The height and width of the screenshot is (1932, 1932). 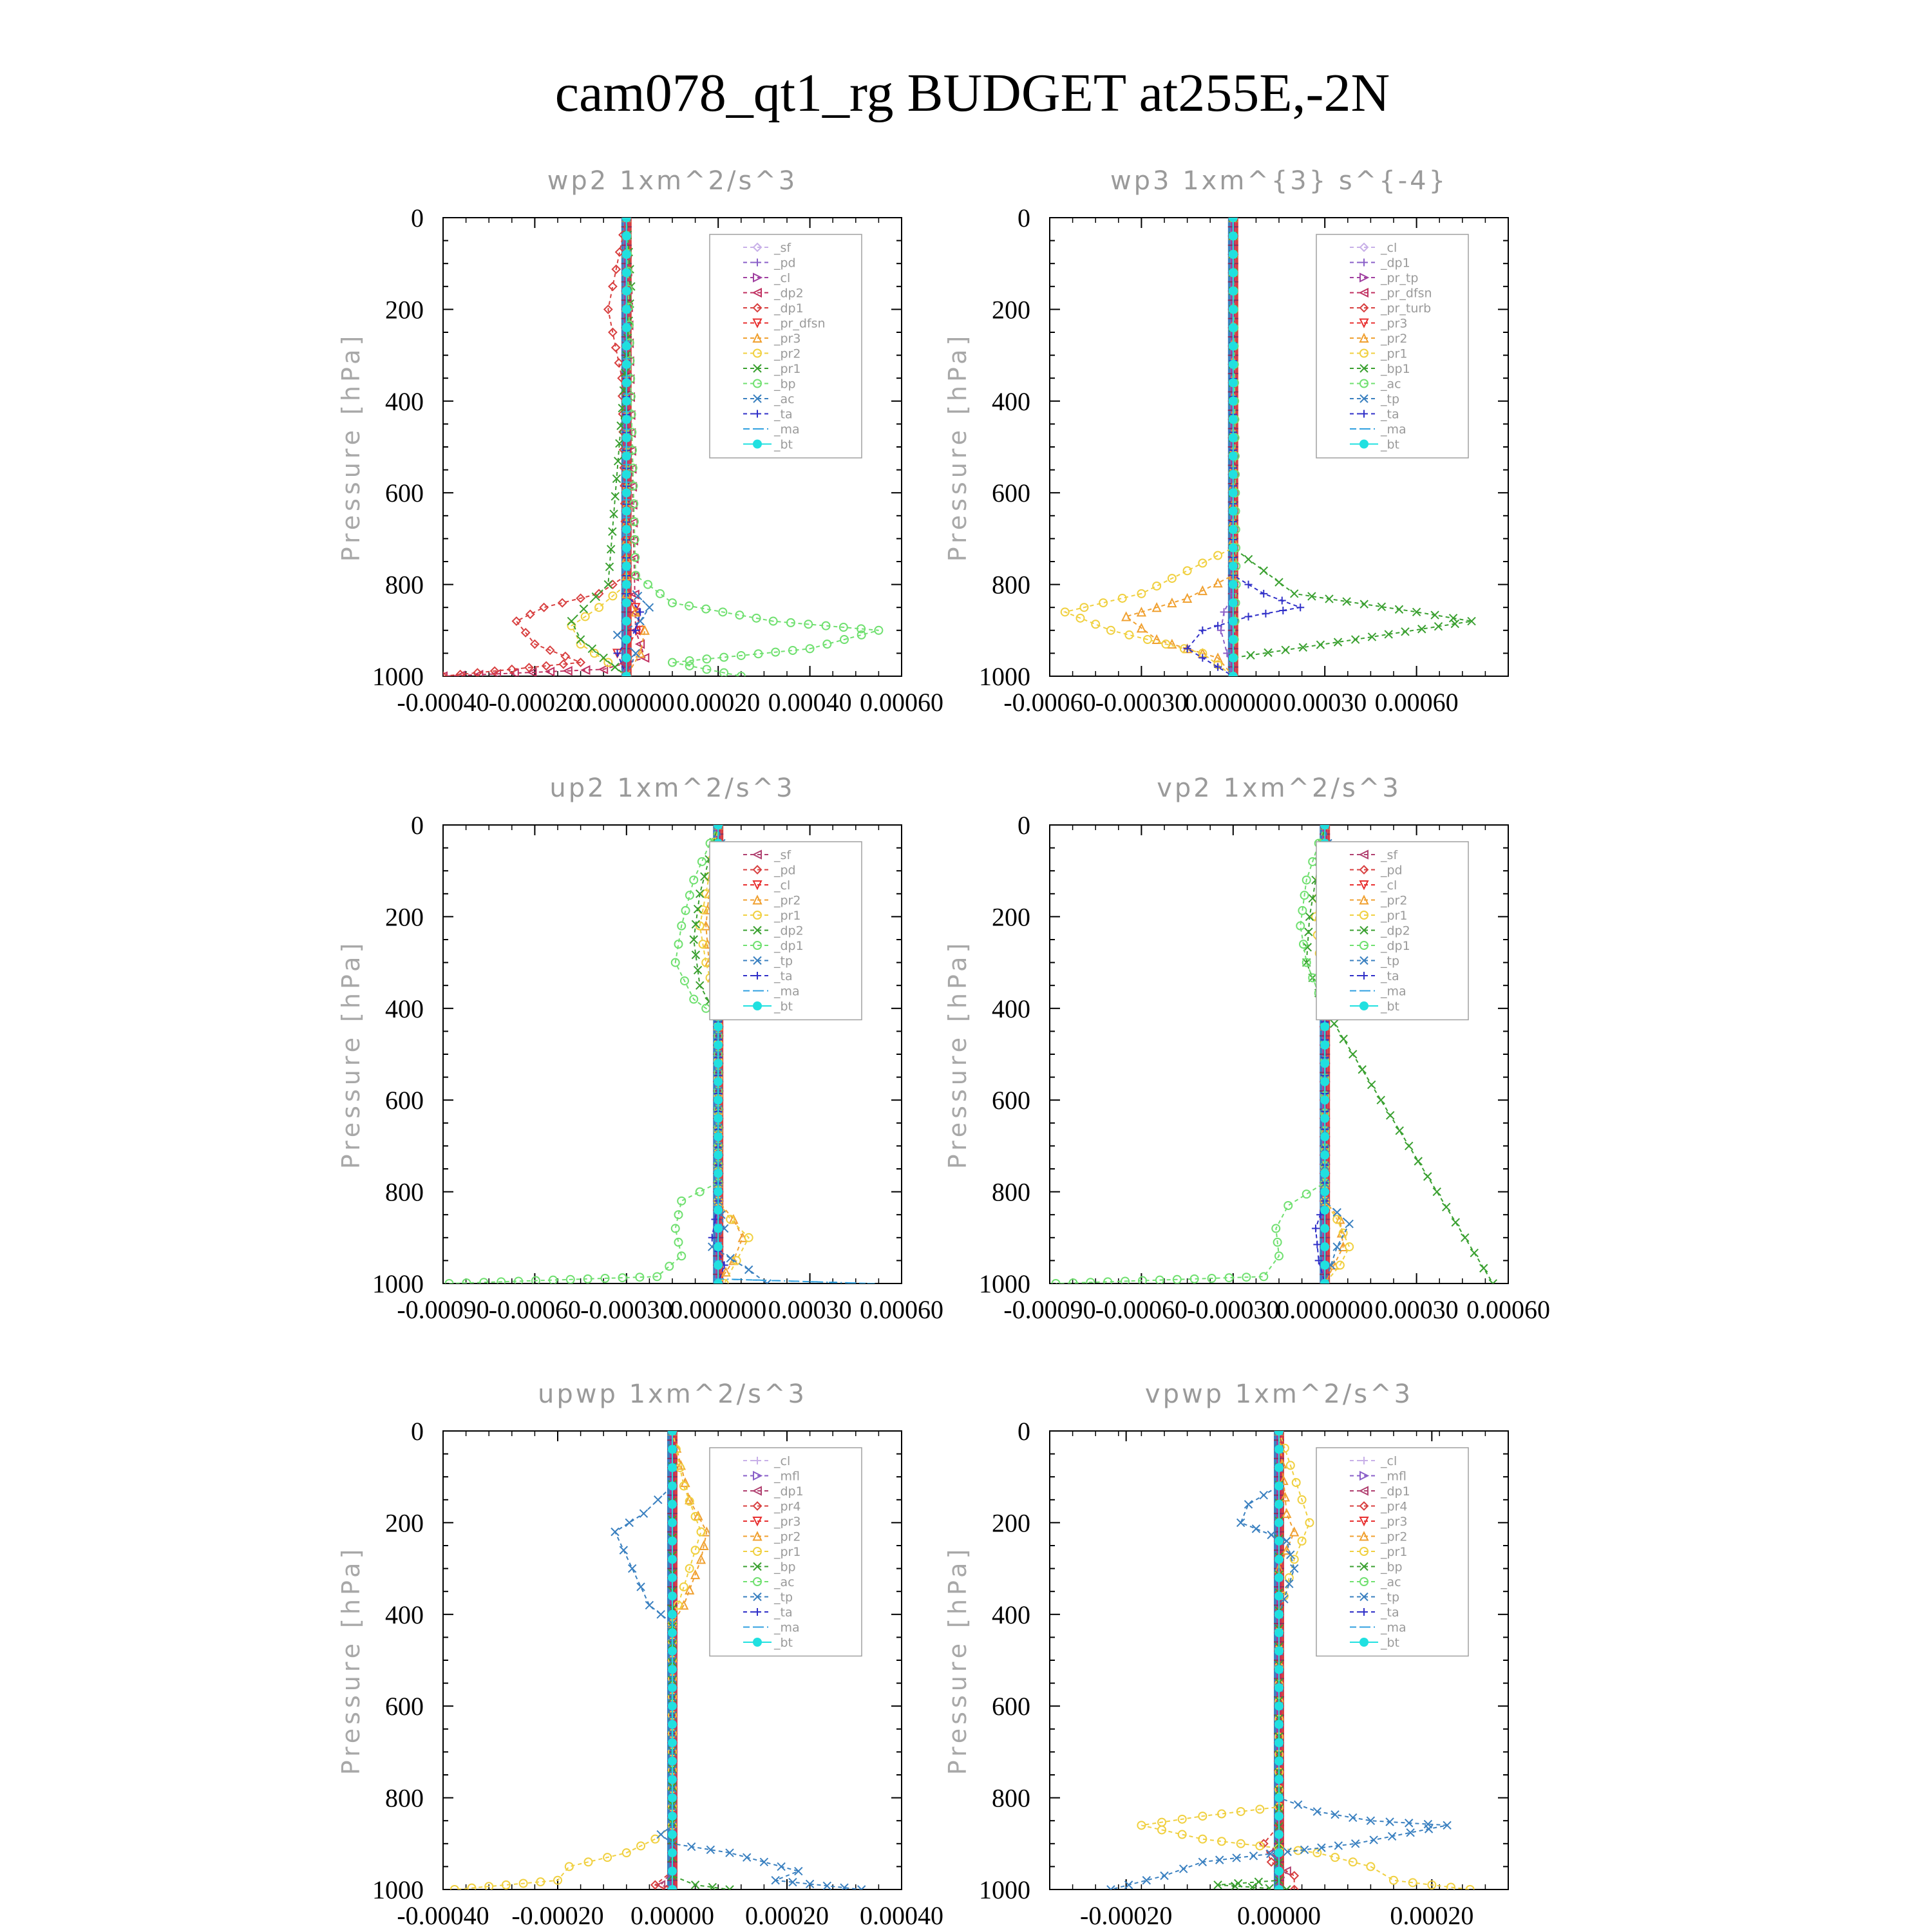 What do you see at coordinates (786, 1477) in the screenshot?
I see `legend-entry-label: _mfl` at bounding box center [786, 1477].